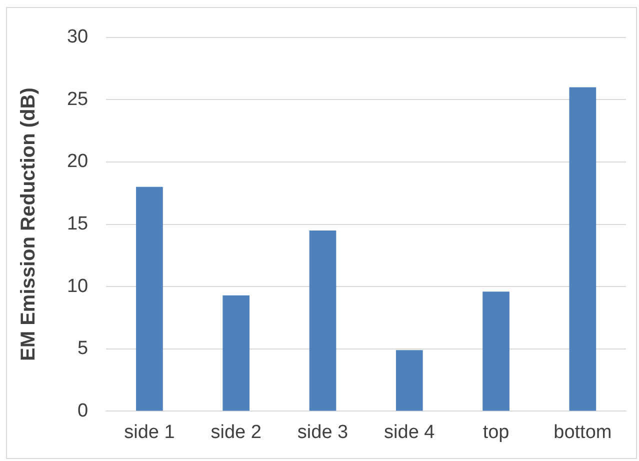  Describe the element at coordinates (496, 432) in the screenshot. I see `x-tick-label: top` at that location.